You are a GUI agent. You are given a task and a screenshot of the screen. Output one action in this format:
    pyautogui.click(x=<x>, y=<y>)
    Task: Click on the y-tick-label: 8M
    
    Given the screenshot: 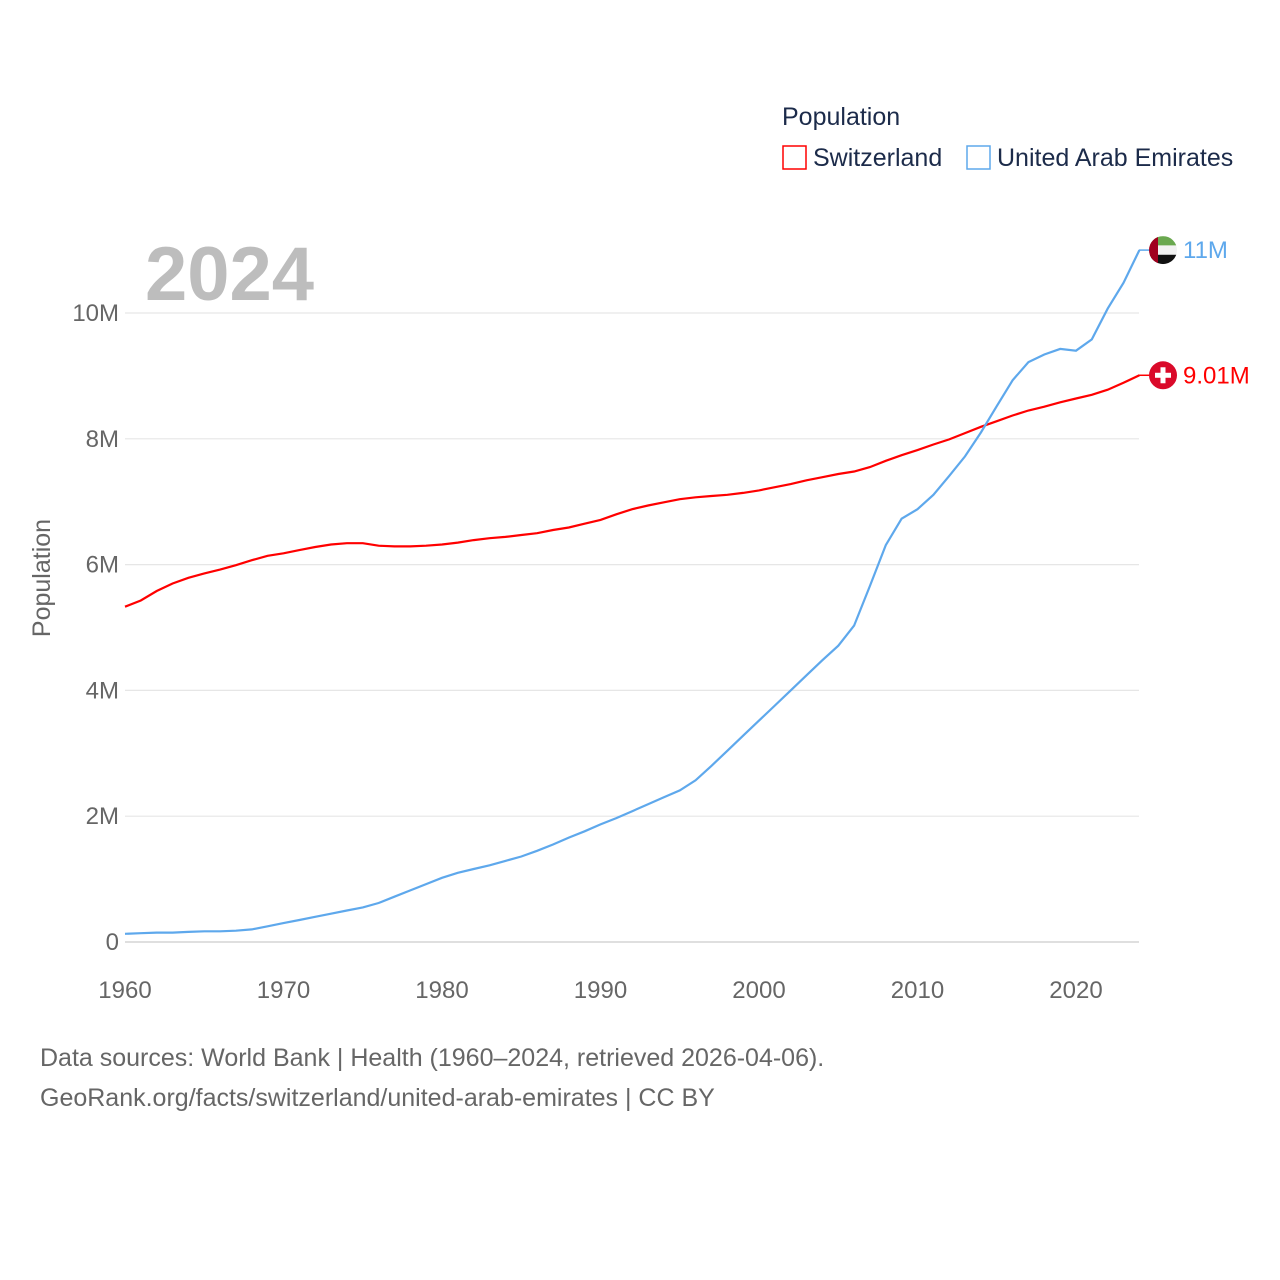 What is the action you would take?
    pyautogui.click(x=102, y=439)
    